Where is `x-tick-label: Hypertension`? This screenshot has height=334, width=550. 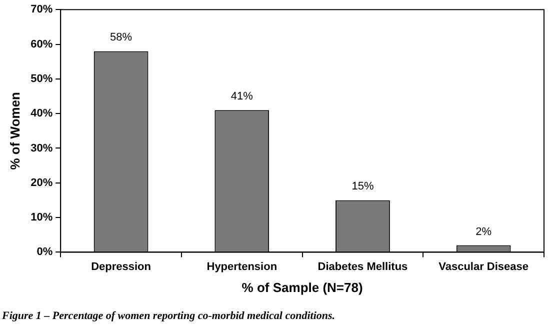
x-tick-label: Hypertension is located at coordinates (242, 266).